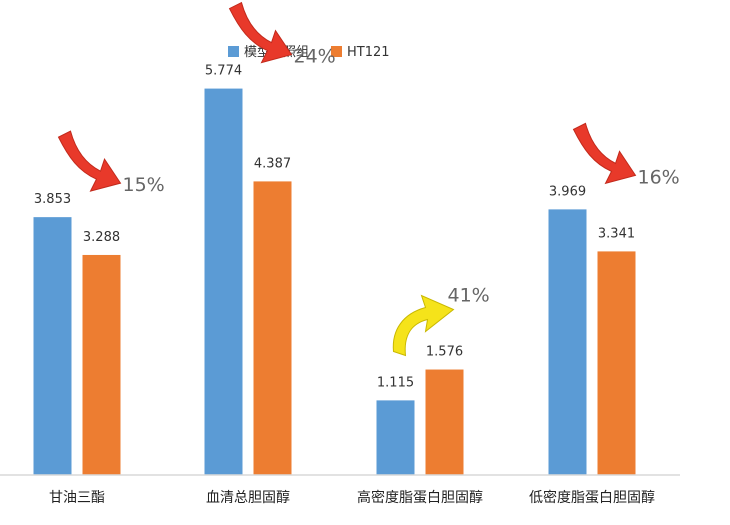  I want to click on value-label: 3.288, so click(101, 237).